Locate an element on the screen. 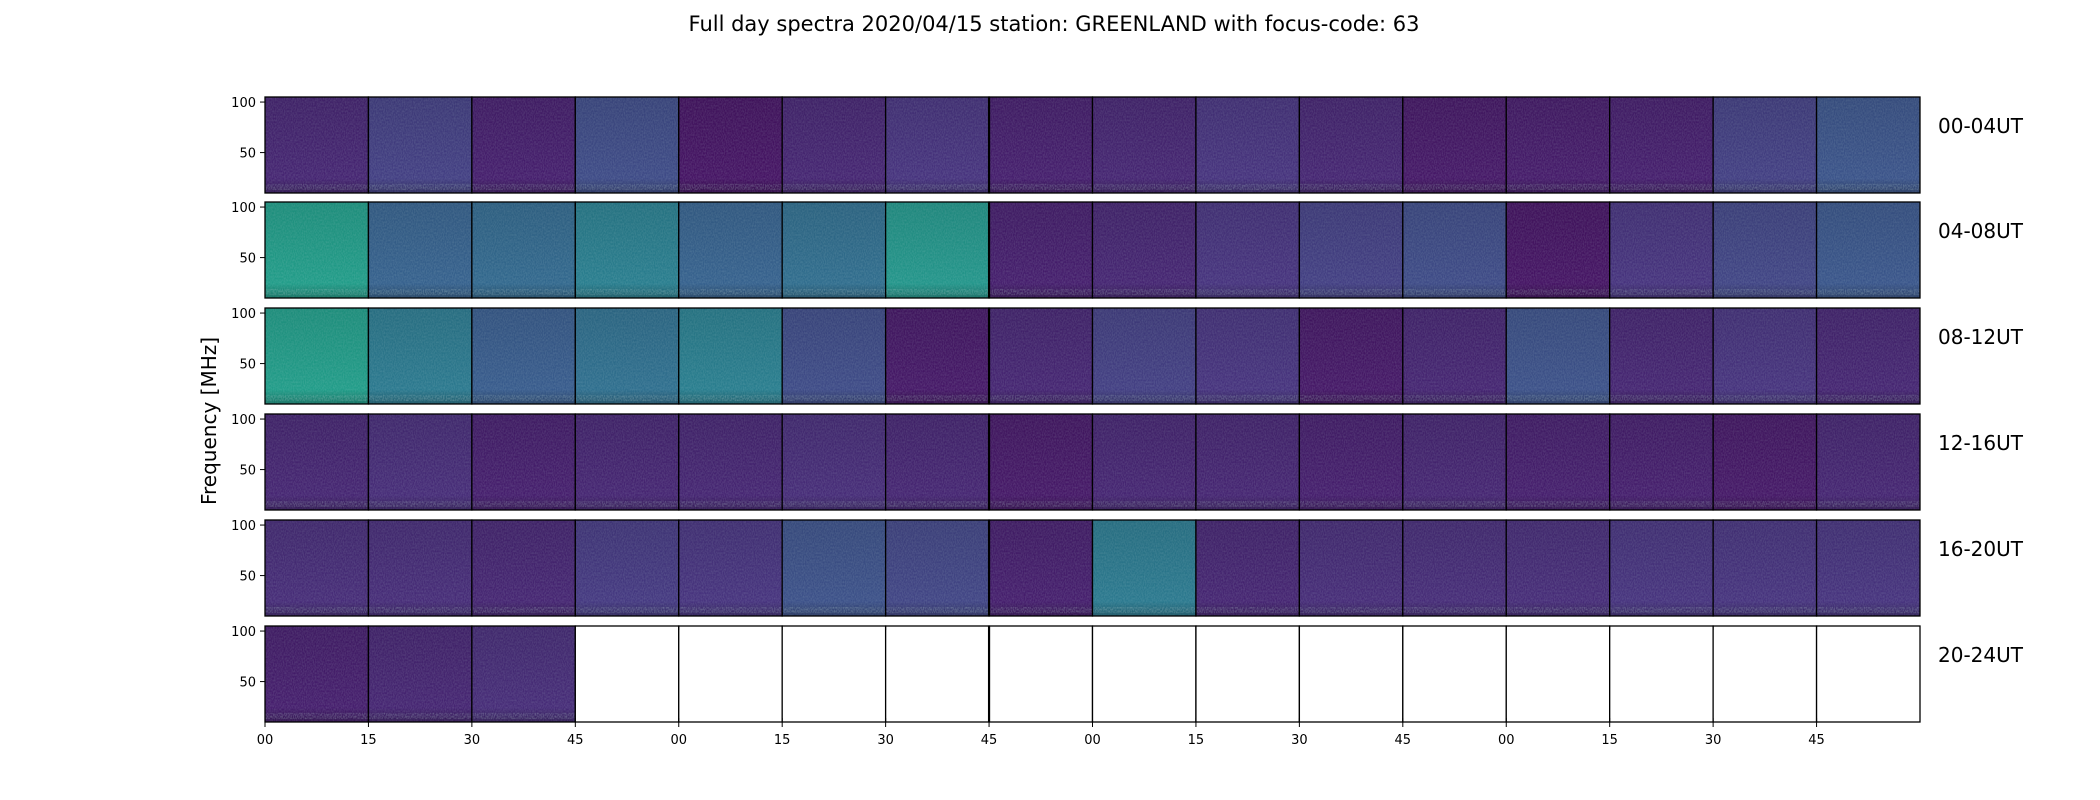  x-tick-label: 45 is located at coordinates (1403, 740).